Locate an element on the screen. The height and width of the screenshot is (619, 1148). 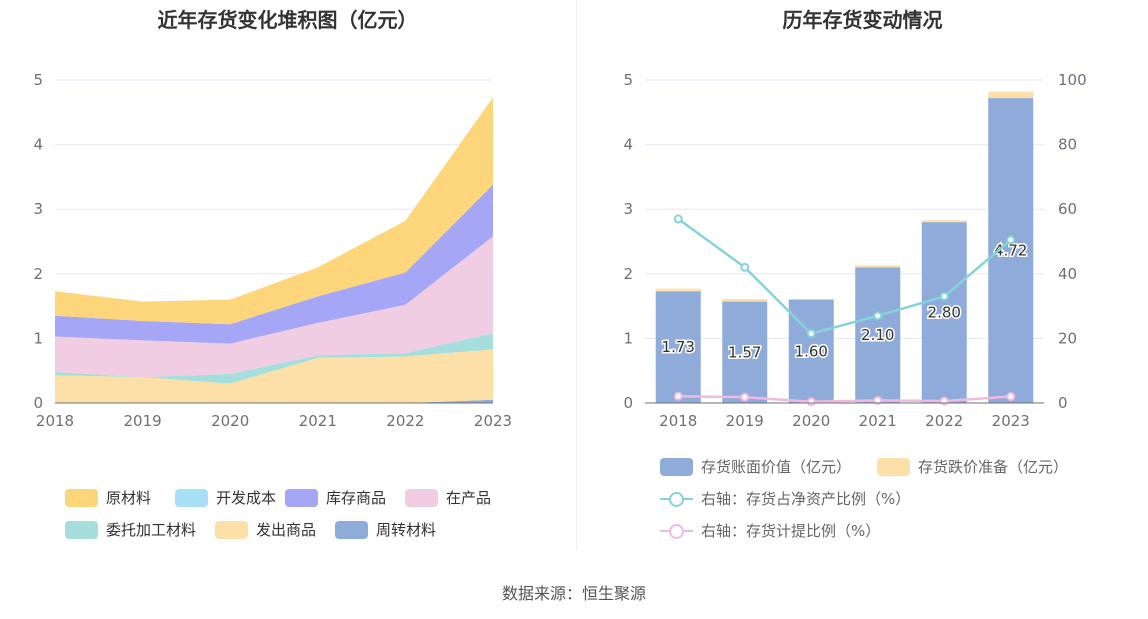
y2-tick-label: 0 is located at coordinates (1063, 403).